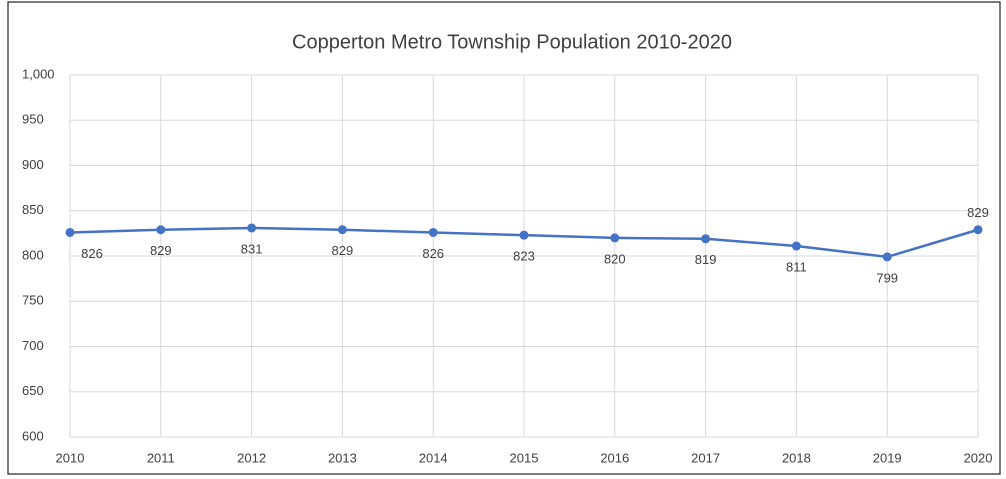 The width and height of the screenshot is (1006, 479). I want to click on x-tick-label: 2020, so click(978, 457).